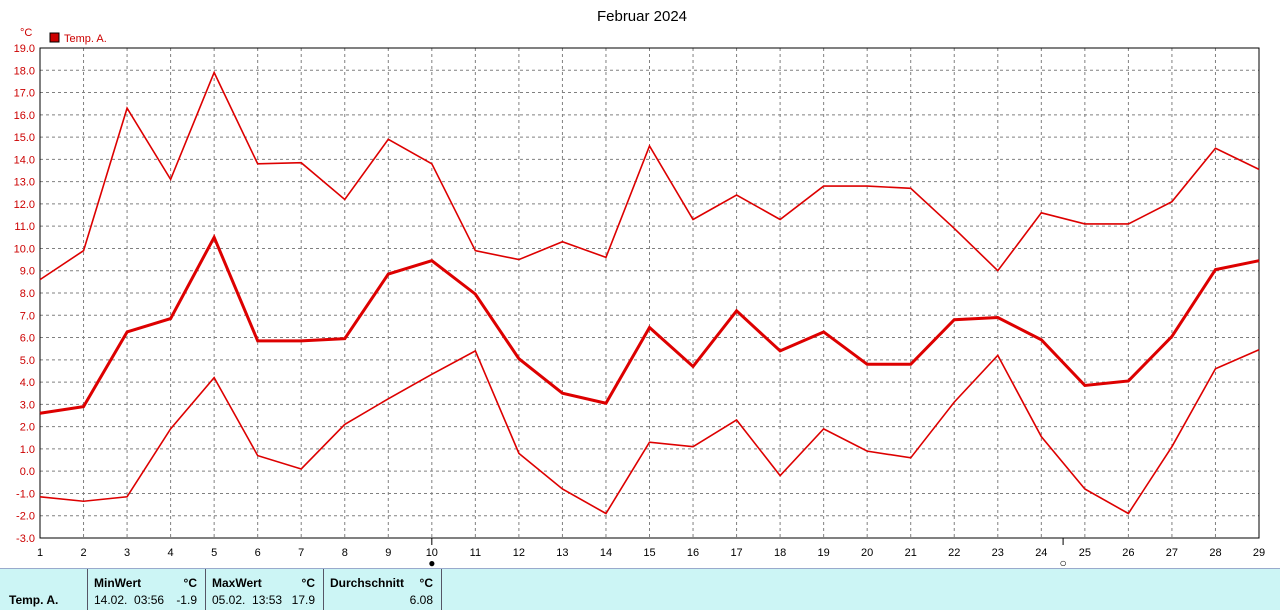  Describe the element at coordinates (237, 583) in the screenshot. I see `max-header: MaxWert` at that location.